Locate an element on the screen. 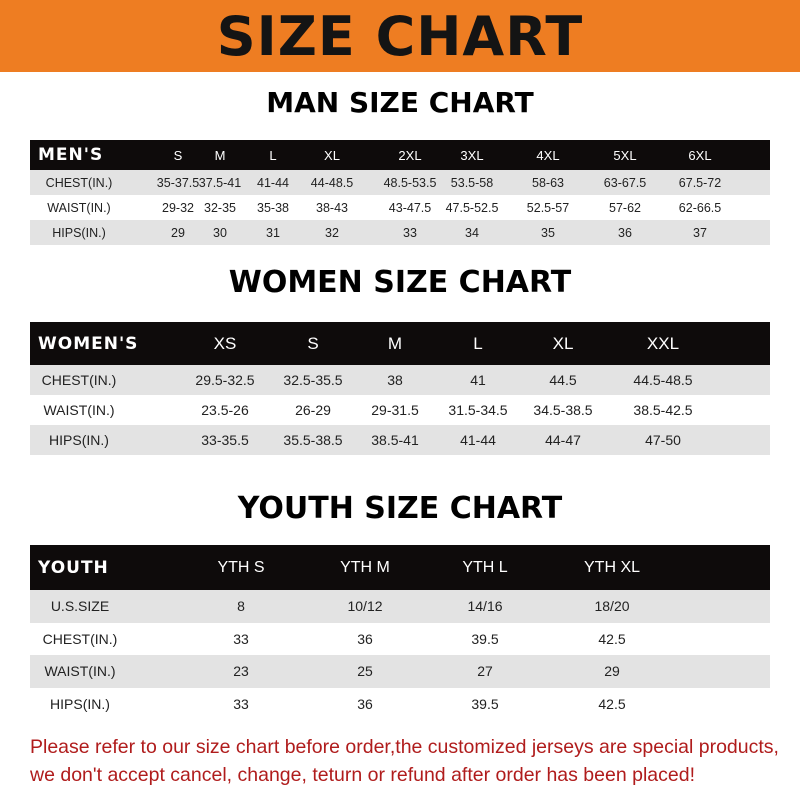  table-cell: 38.5-41 is located at coordinates (395, 440).